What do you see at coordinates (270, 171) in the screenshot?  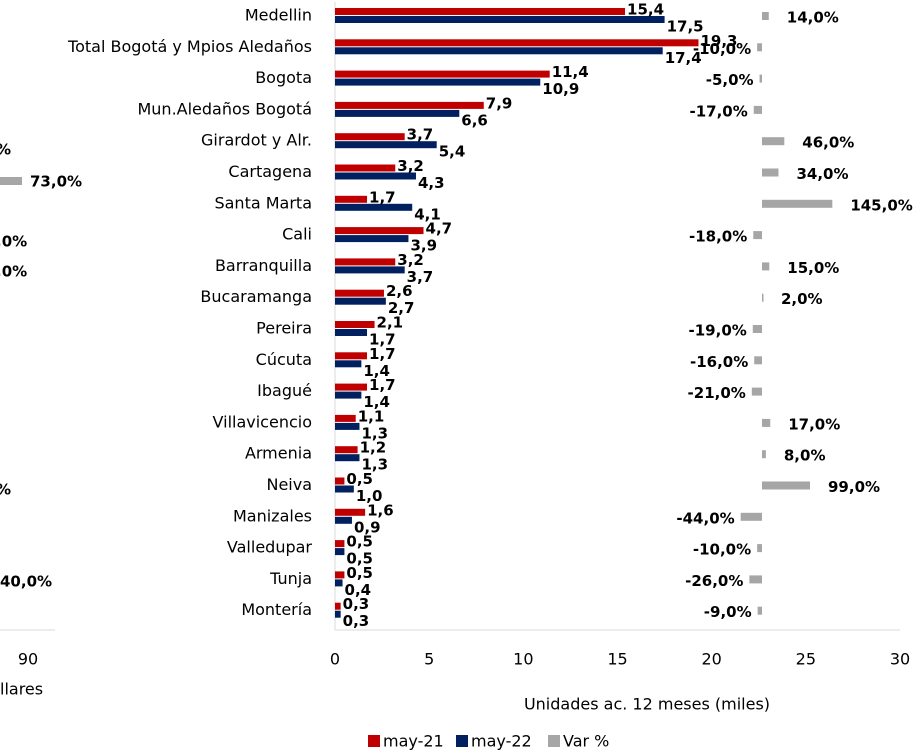 I see `category-label: Cartagena` at bounding box center [270, 171].